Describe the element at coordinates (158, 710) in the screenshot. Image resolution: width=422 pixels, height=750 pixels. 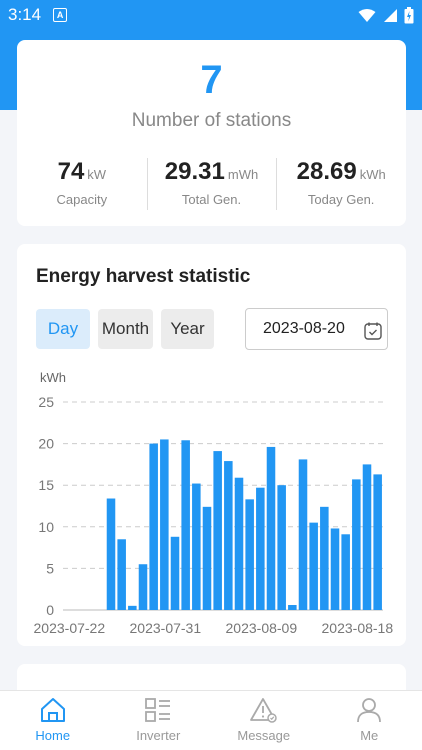
I see `inverter-icon` at that location.